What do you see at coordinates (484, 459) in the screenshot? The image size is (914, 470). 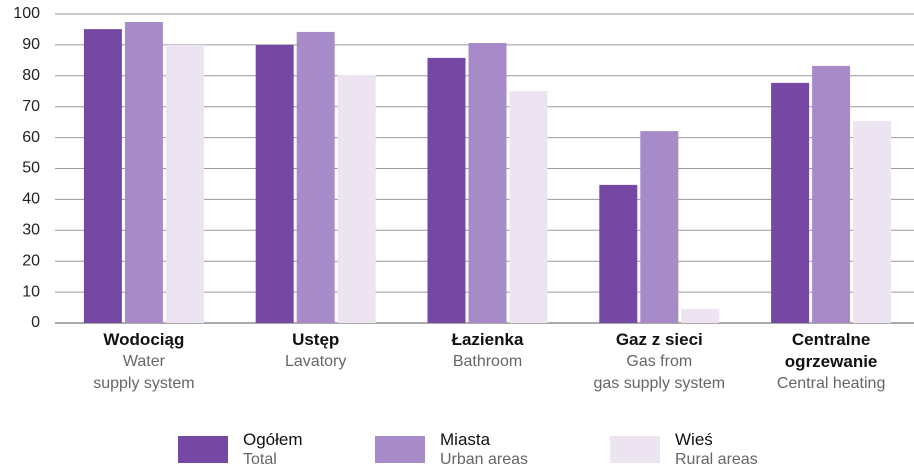 I see `legend-name-en: Urban areas` at bounding box center [484, 459].